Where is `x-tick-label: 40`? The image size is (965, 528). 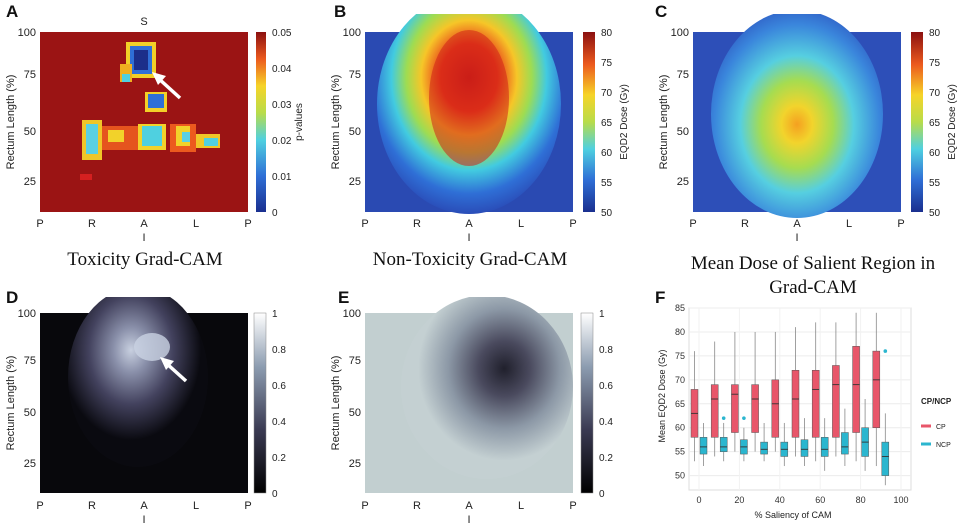
x-tick-label: 40 is located at coordinates (780, 500).